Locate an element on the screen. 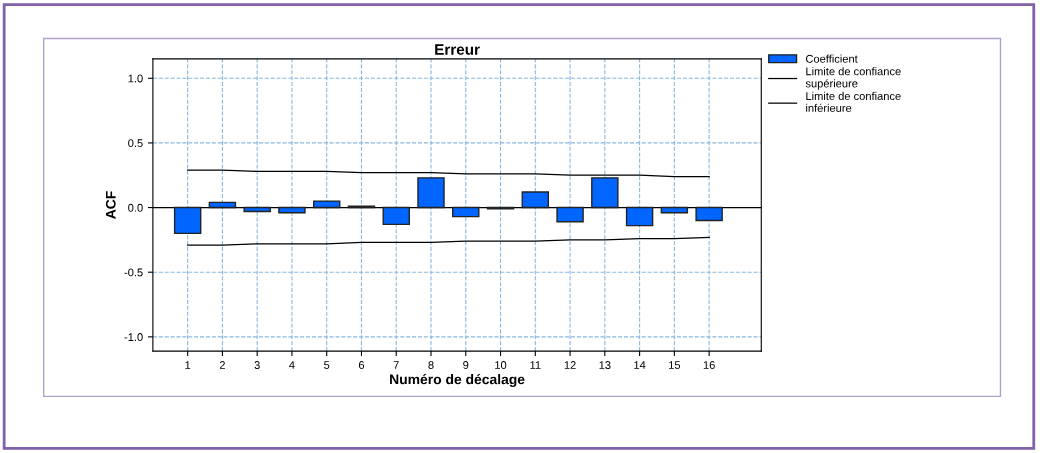  y-tick-label: 0.0 is located at coordinates (135, 207).